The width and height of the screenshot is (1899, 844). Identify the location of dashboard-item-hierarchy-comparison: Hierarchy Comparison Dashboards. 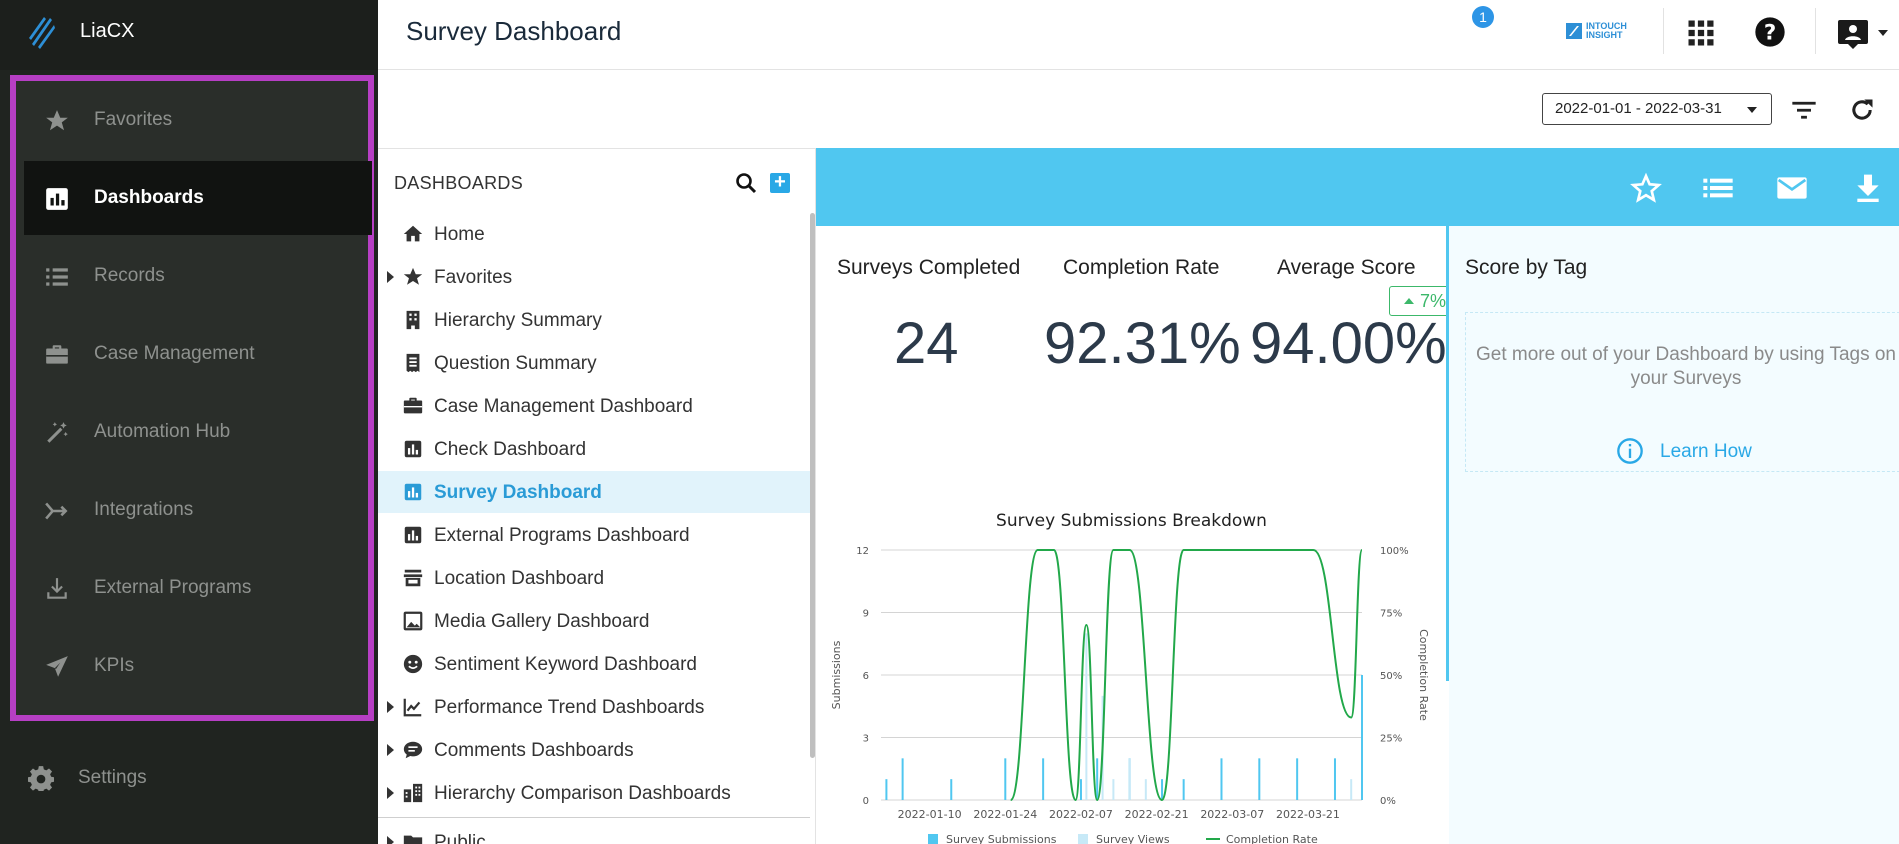
(594, 793).